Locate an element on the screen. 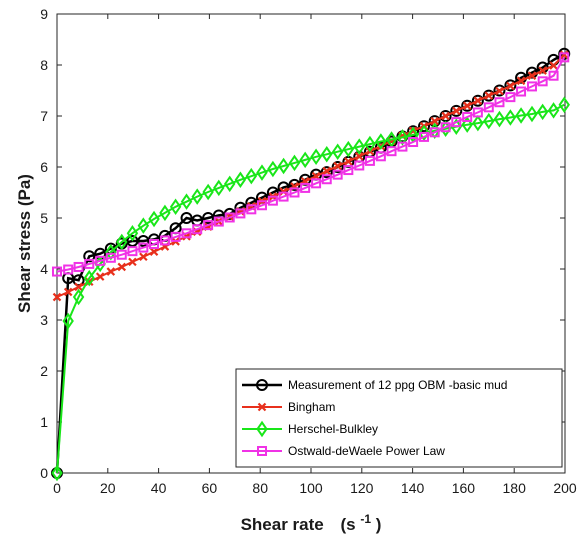 The image size is (583, 538). y-tick-label: 1 is located at coordinates (44, 422).